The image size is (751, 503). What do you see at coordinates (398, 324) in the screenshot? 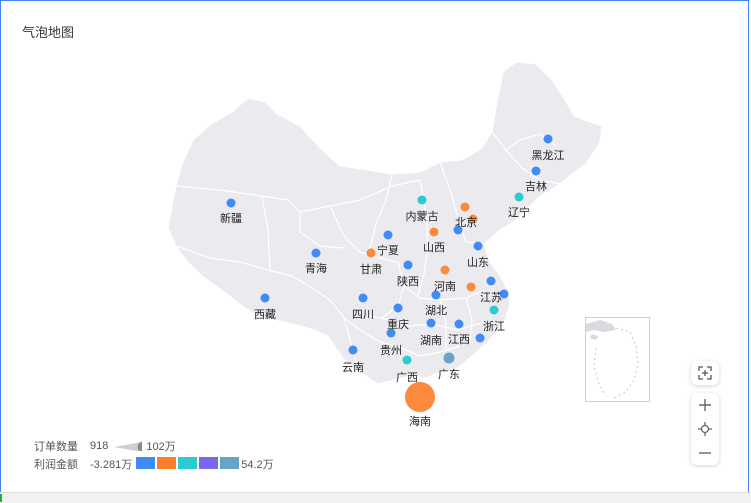
I see `province-label: 重庆` at bounding box center [398, 324].